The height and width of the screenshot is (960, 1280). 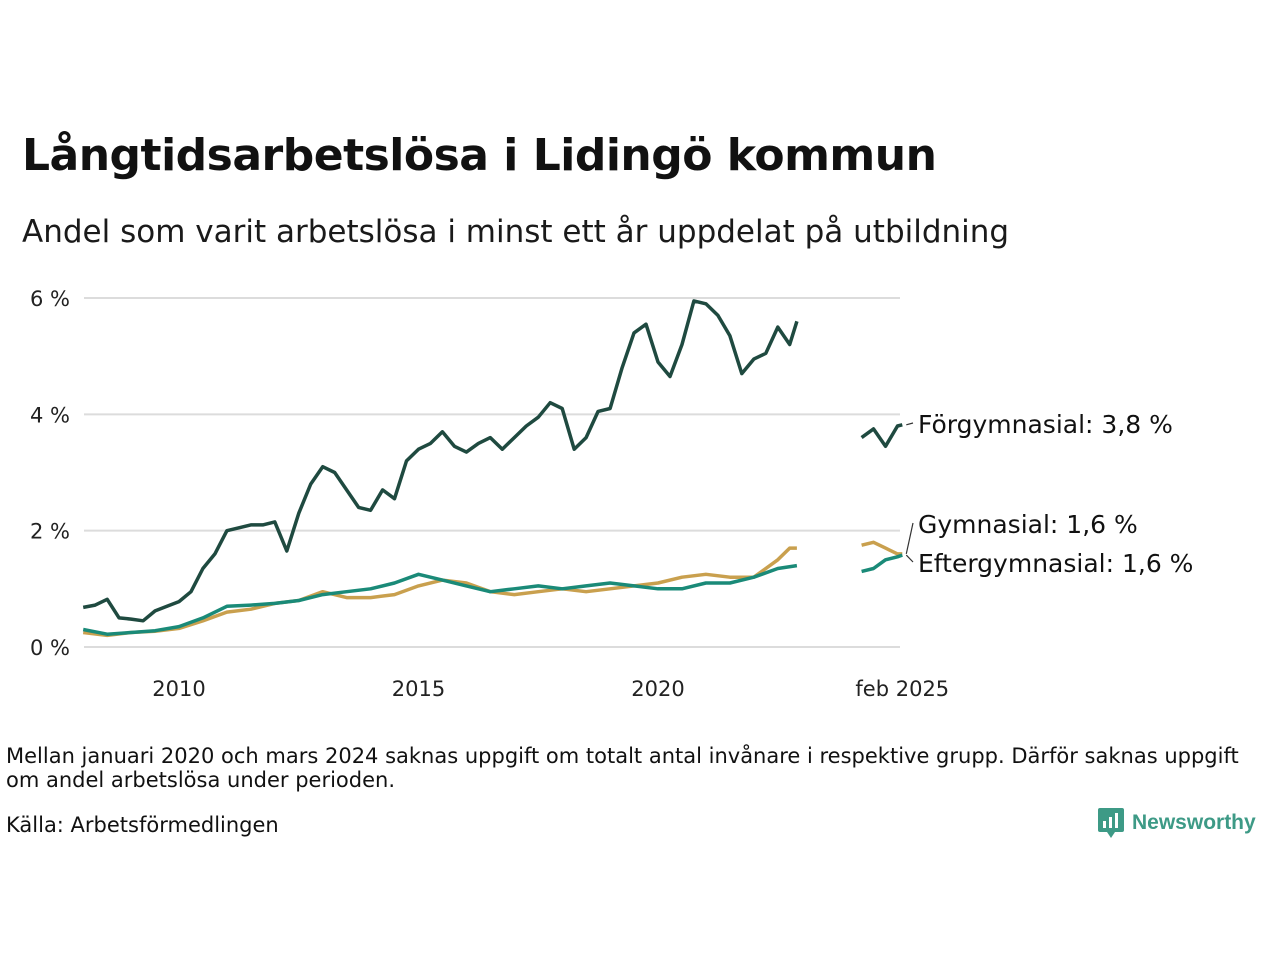 What do you see at coordinates (1194, 822) in the screenshot?
I see `brand-name: Newsworthy` at bounding box center [1194, 822].